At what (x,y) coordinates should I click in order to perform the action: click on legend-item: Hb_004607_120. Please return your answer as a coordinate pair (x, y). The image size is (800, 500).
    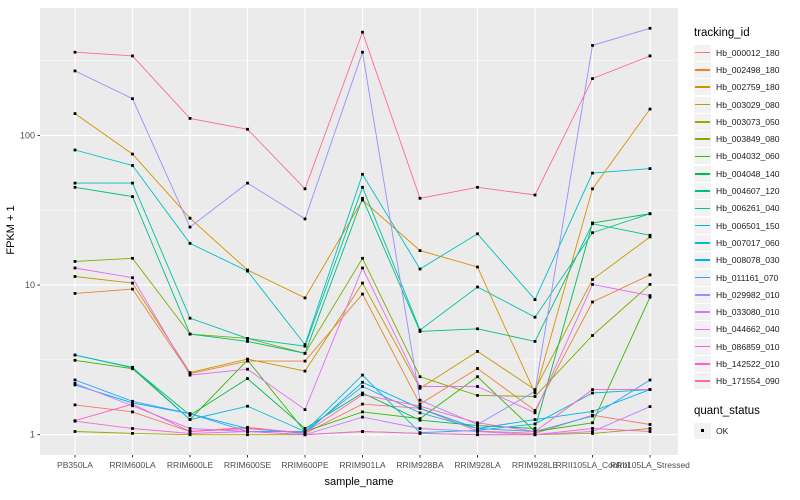
    Looking at the image, I should click on (737, 191).